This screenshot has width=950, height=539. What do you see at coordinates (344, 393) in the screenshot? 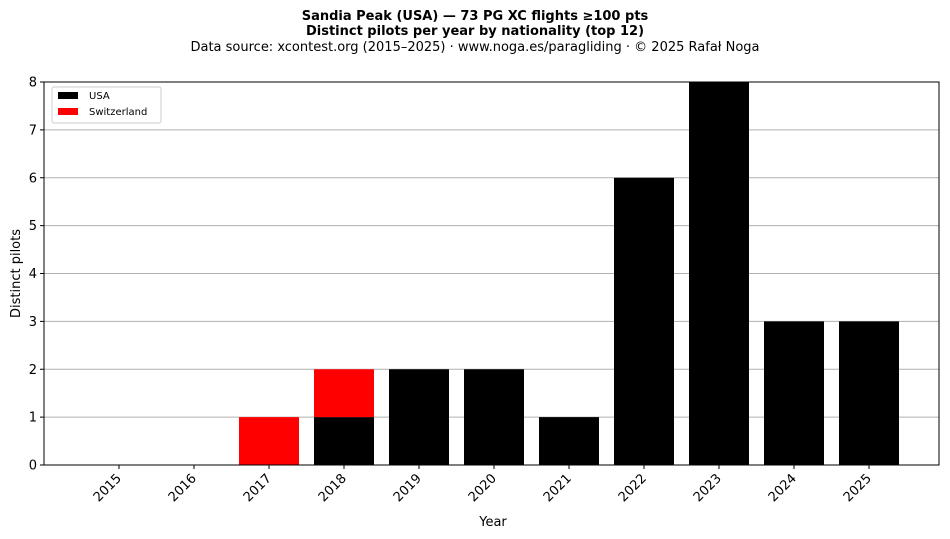
I see `bar-switzerland-2018` at bounding box center [344, 393].